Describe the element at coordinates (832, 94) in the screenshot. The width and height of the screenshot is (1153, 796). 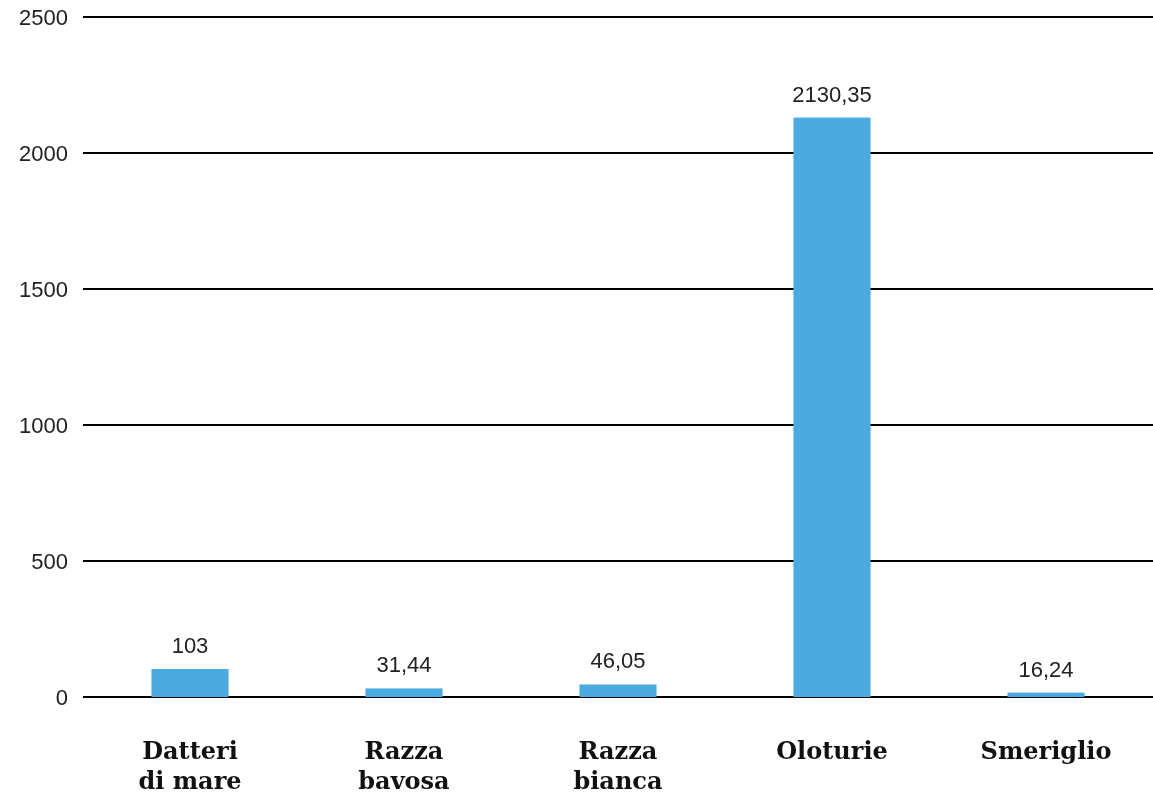
I see `data-label: 2130,35` at that location.